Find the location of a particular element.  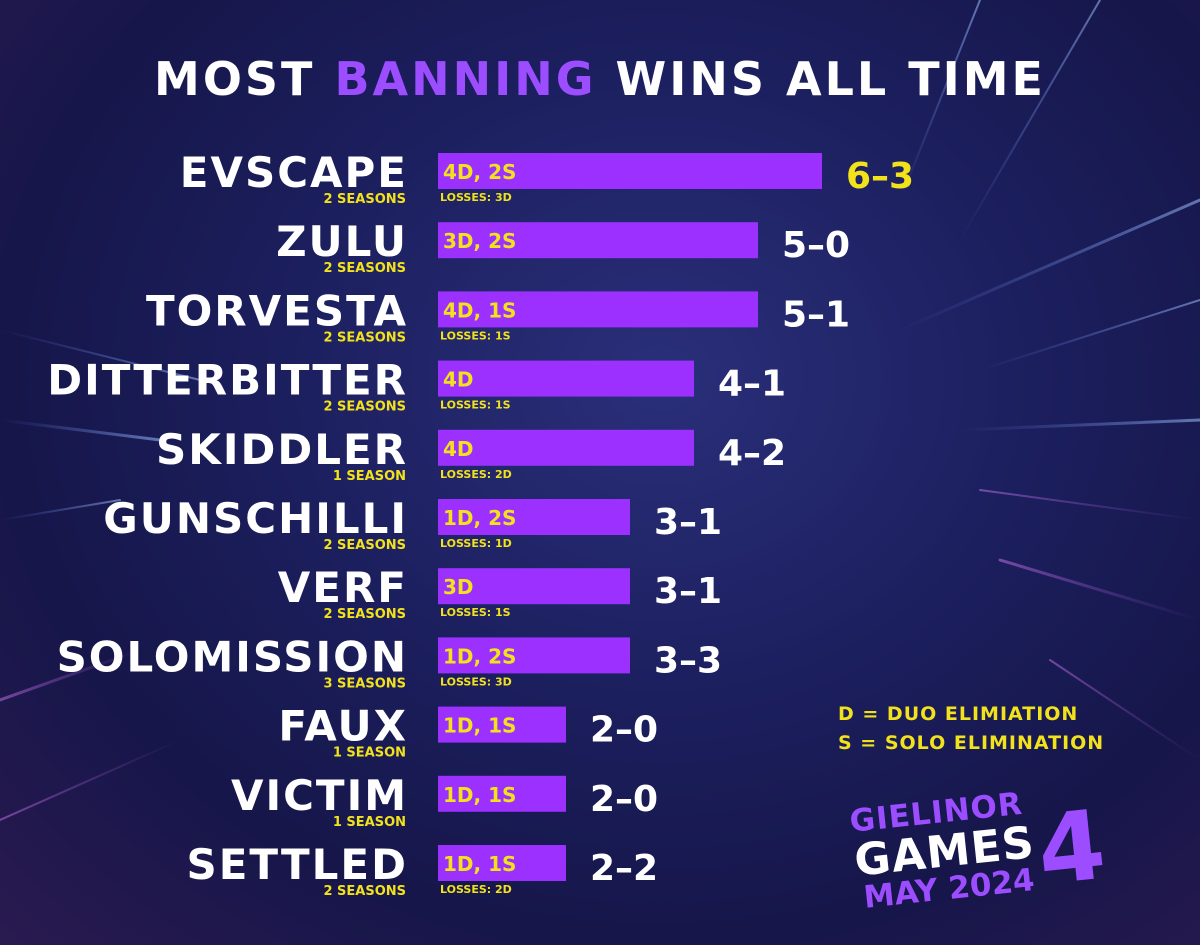

logo-number: 4 is located at coordinates (1071, 848).